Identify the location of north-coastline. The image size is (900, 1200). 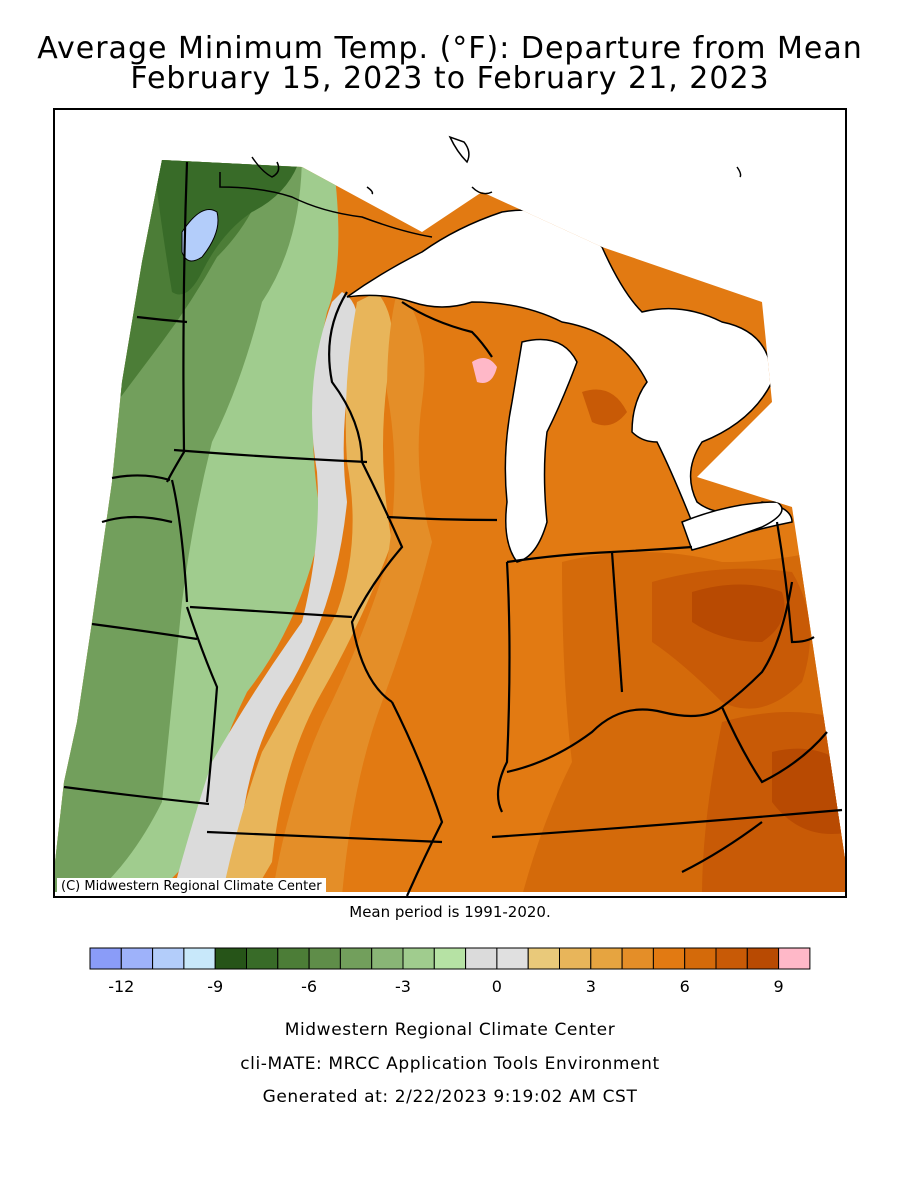
(326, 205).